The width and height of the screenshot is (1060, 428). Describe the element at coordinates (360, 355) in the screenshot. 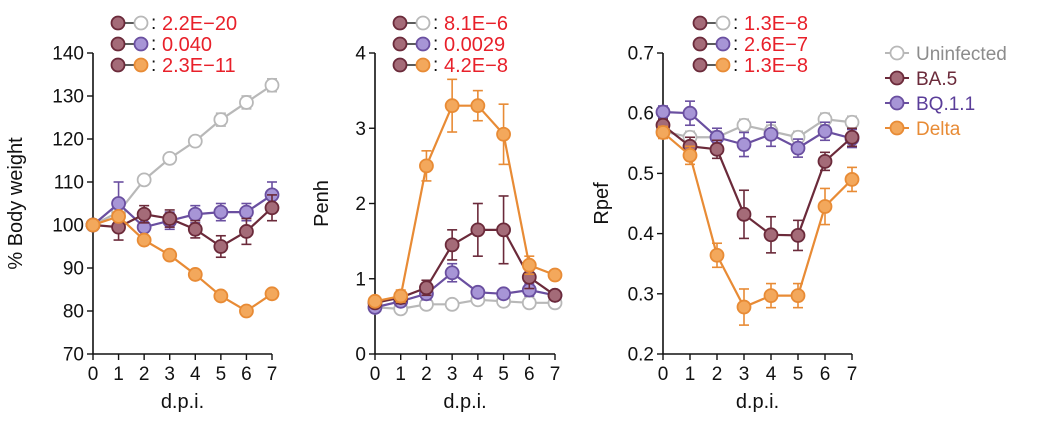

I see `y-tick-label: 0` at that location.